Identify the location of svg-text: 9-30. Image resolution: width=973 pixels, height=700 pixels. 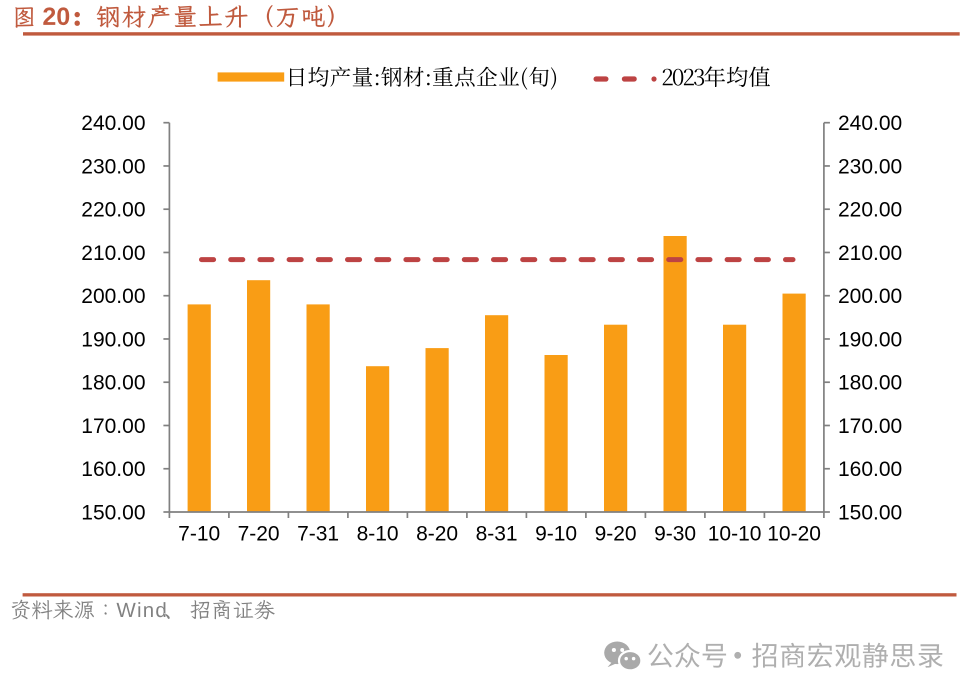
(675, 533).